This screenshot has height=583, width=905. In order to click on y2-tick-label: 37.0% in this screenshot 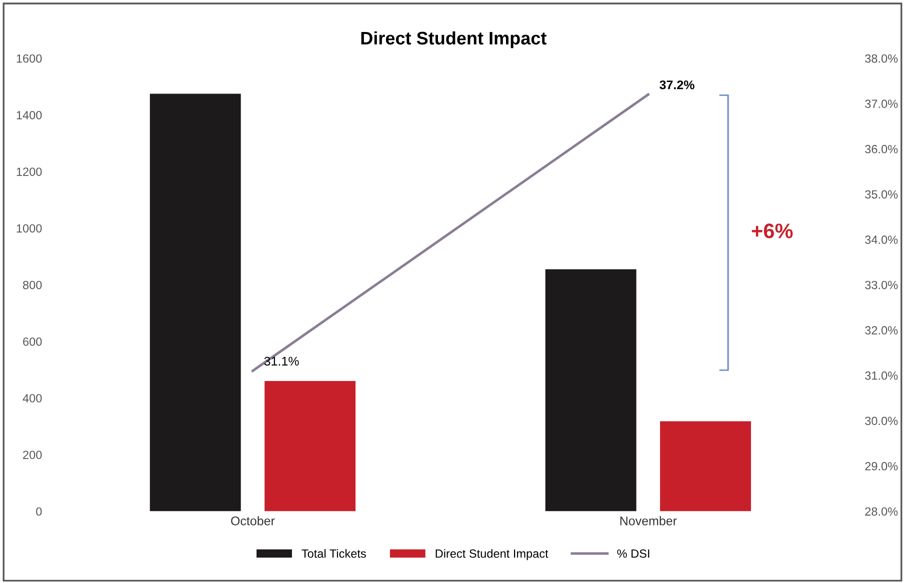, I will do `click(881, 104)`.